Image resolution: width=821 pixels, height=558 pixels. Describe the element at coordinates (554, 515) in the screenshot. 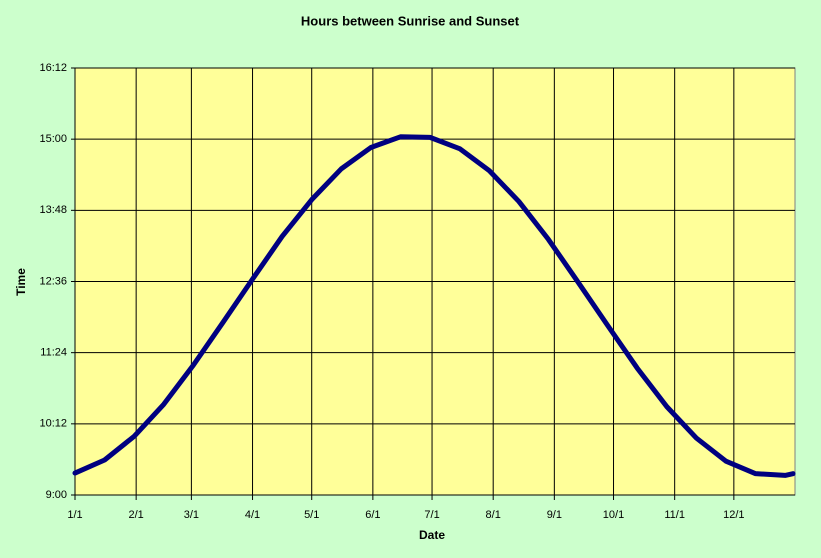

I see `x-tick-label: 9/1` at that location.